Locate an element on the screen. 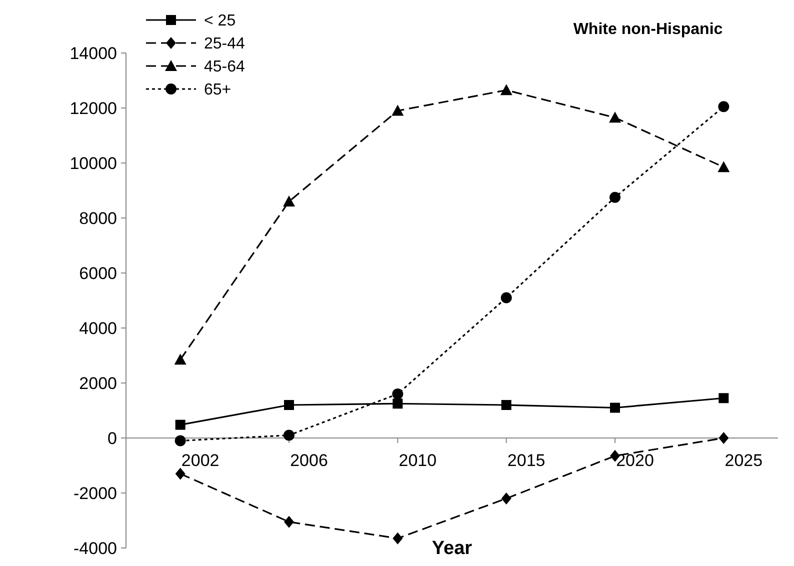 The image size is (794, 566). x-tick-label: 2020 is located at coordinates (635, 460).